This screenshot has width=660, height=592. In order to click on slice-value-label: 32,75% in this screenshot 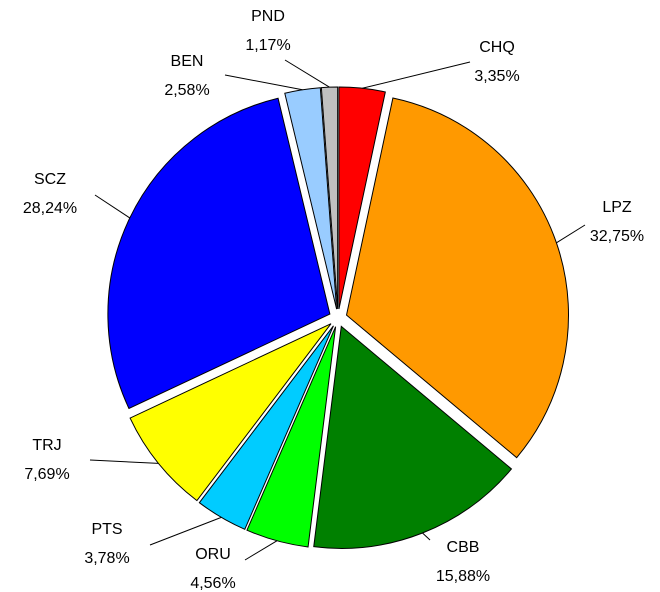, I will do `click(617, 236)`.